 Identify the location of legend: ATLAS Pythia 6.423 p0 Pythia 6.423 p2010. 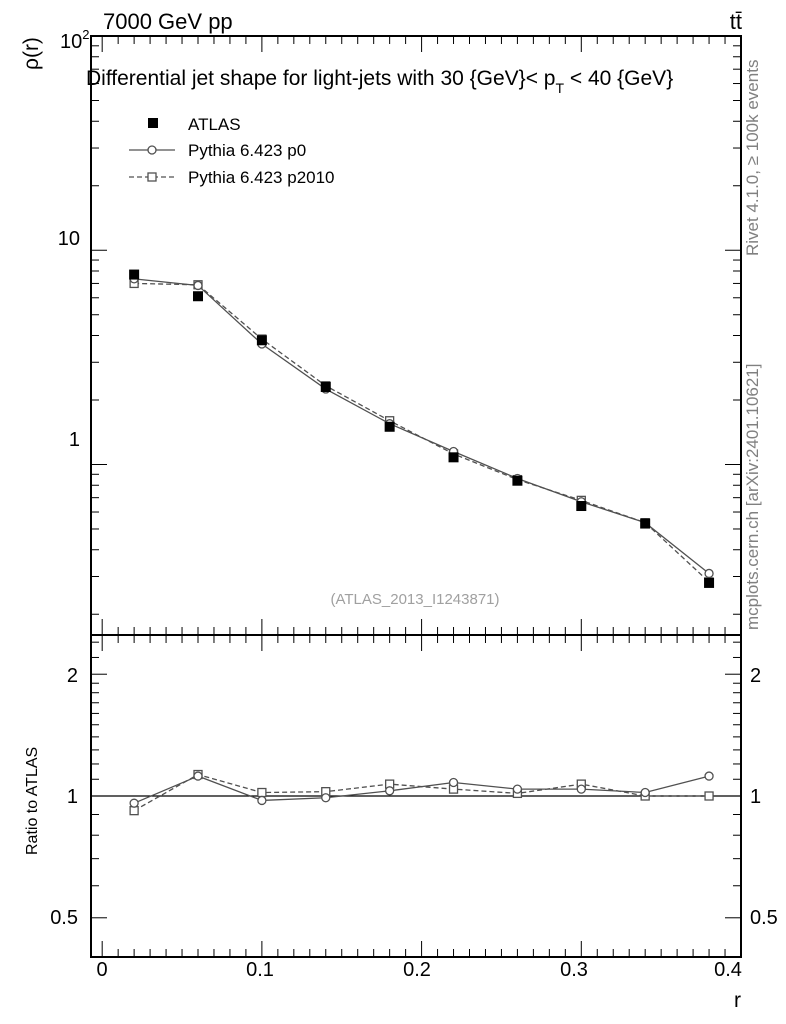
(232, 151).